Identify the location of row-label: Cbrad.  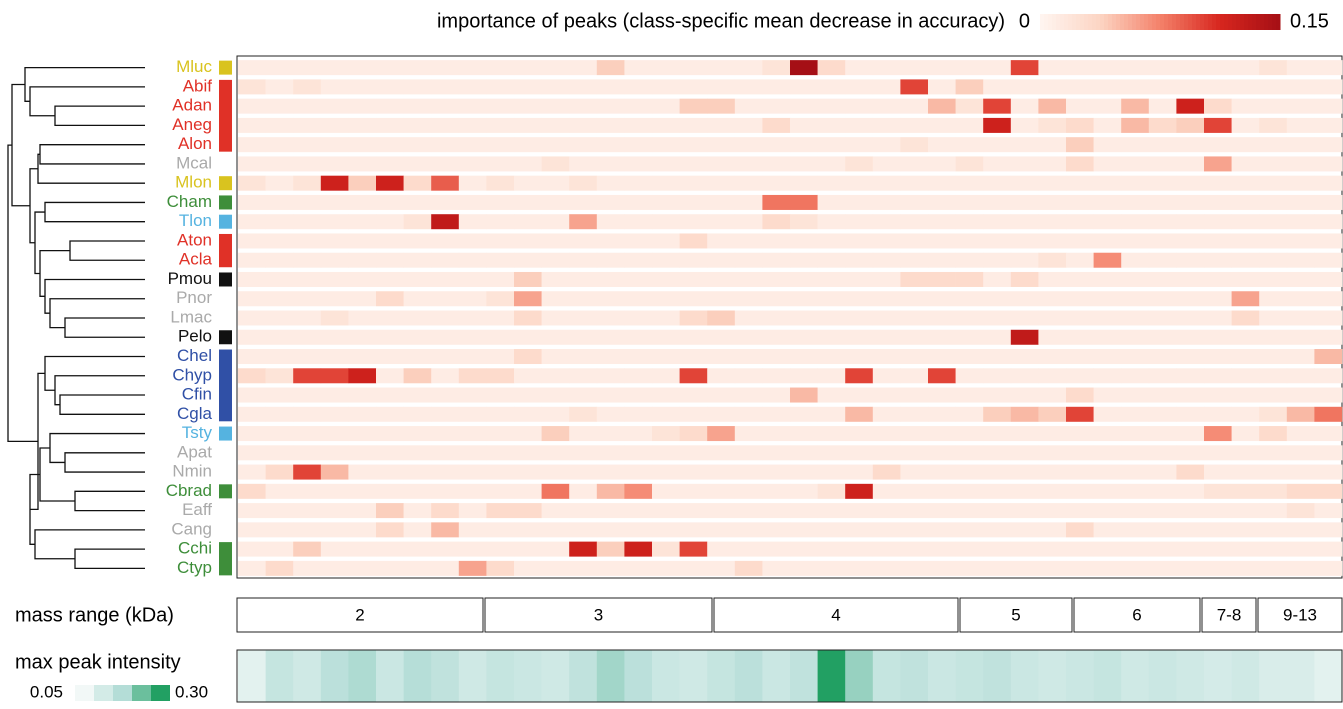
(189, 490).